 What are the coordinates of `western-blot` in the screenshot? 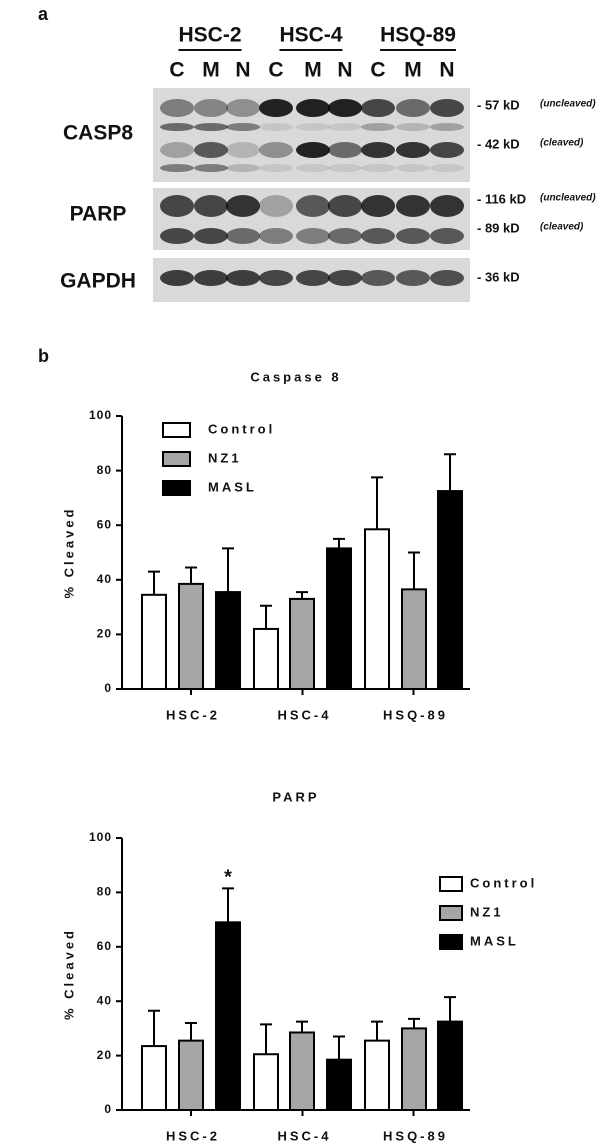 It's located at (311, 195).